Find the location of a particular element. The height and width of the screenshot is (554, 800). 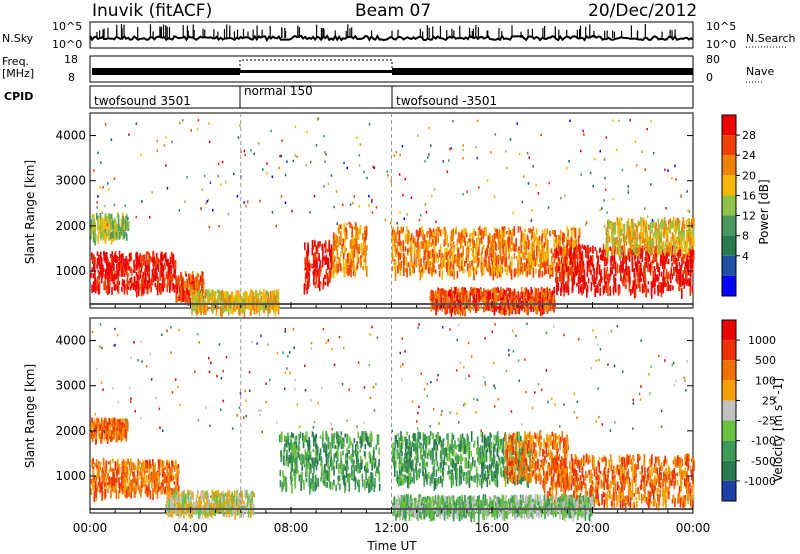

cpid-segment-1: twofsound 3501 is located at coordinates (142, 101).